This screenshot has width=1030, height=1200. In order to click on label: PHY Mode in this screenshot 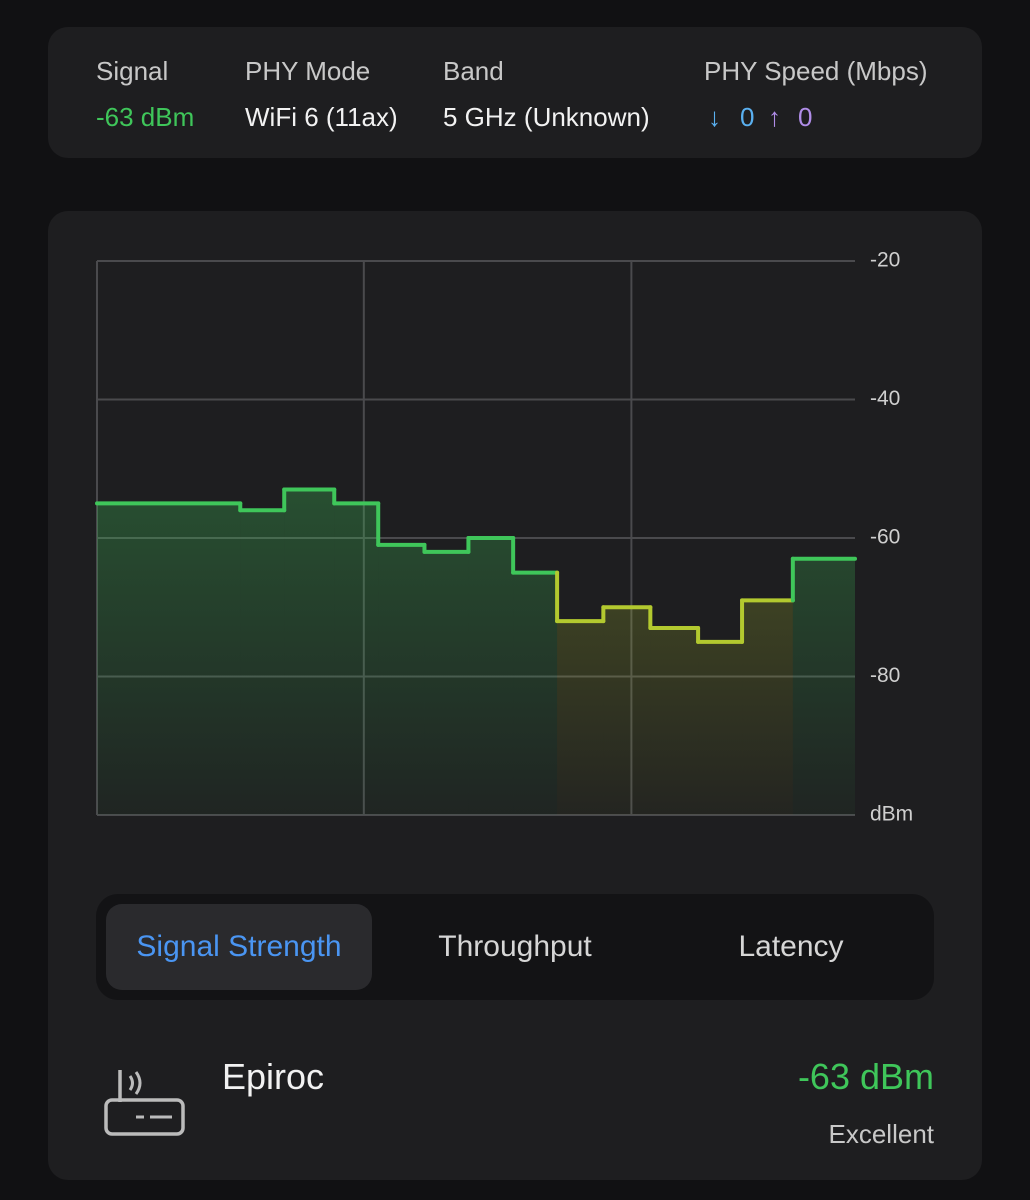, I will do `click(308, 71)`.